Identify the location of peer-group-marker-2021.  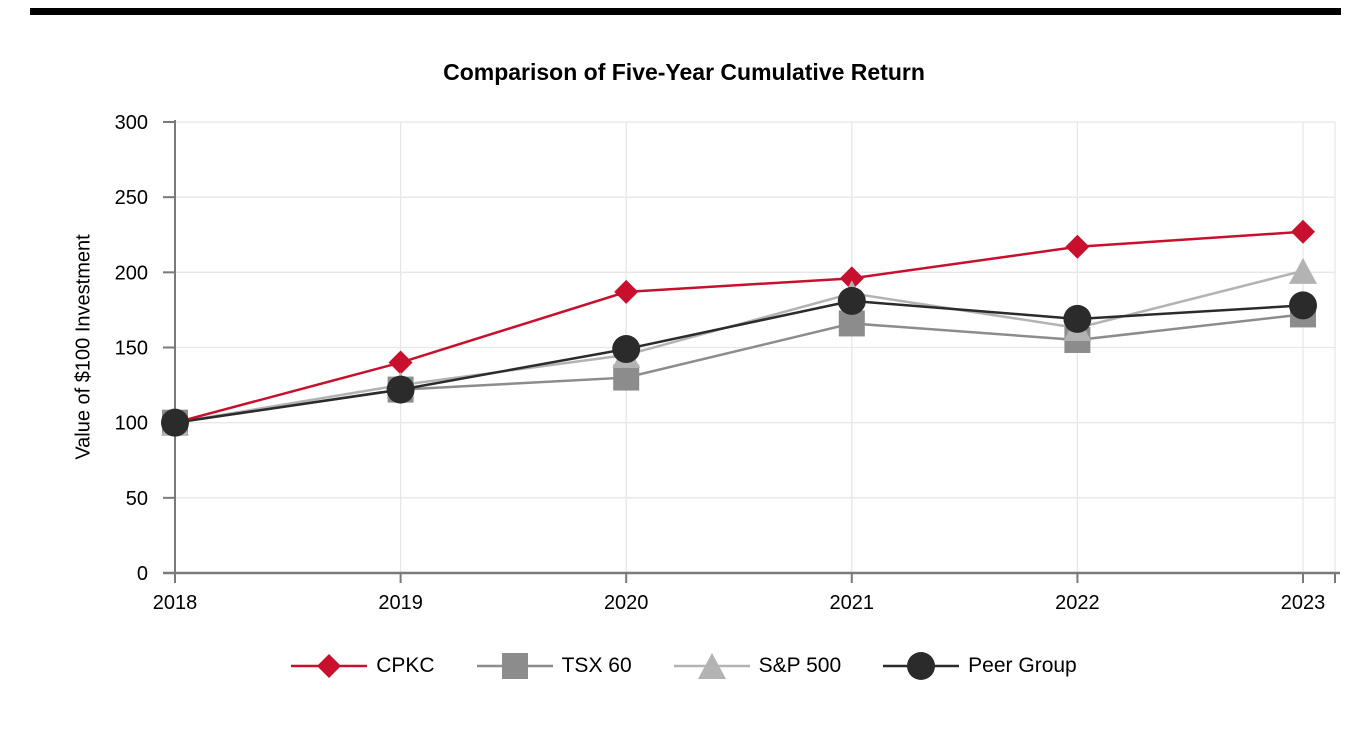
(851, 300).